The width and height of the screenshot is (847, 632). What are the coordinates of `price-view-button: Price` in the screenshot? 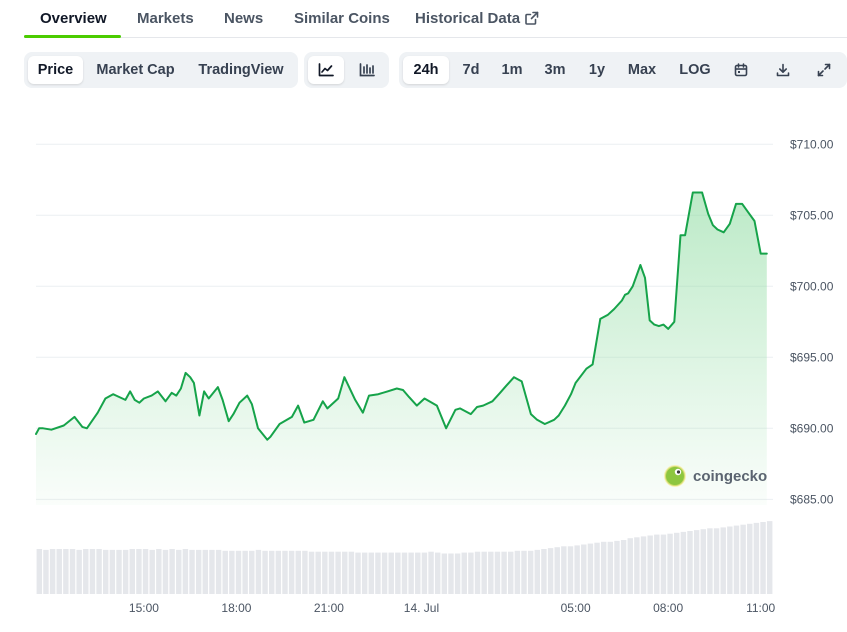 It's located at (55, 70).